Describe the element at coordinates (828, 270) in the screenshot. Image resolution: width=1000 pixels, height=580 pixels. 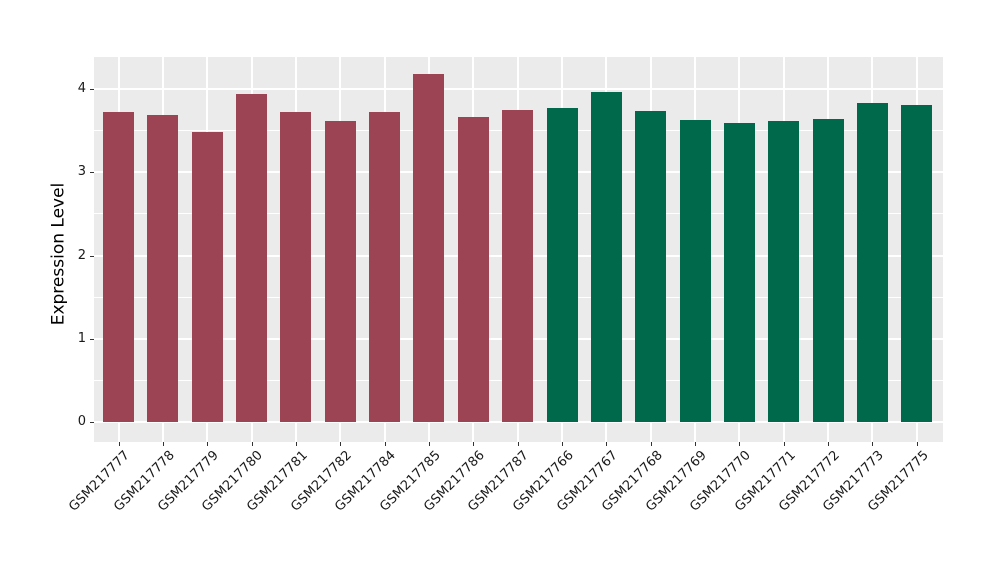
I see `bar-GSM217772` at that location.